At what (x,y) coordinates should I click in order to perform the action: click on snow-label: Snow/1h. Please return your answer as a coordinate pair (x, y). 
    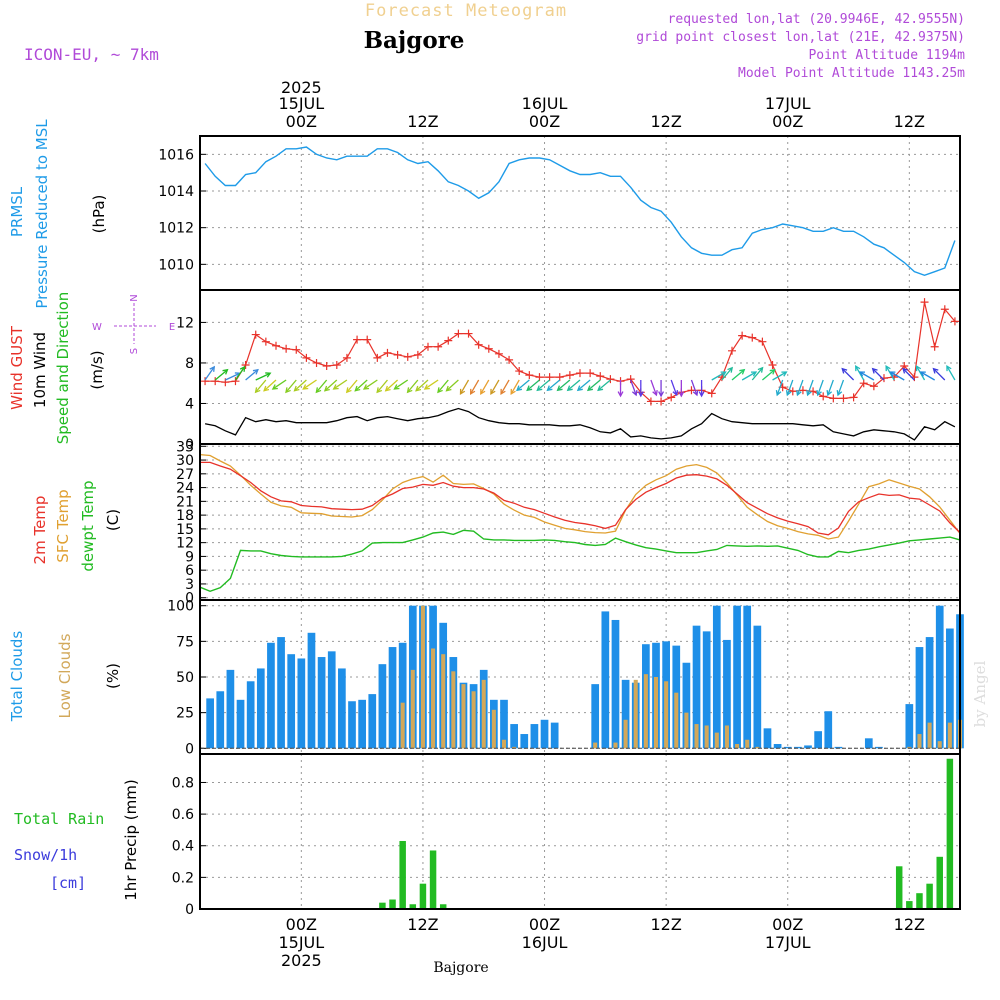
    Looking at the image, I should click on (45, 855).